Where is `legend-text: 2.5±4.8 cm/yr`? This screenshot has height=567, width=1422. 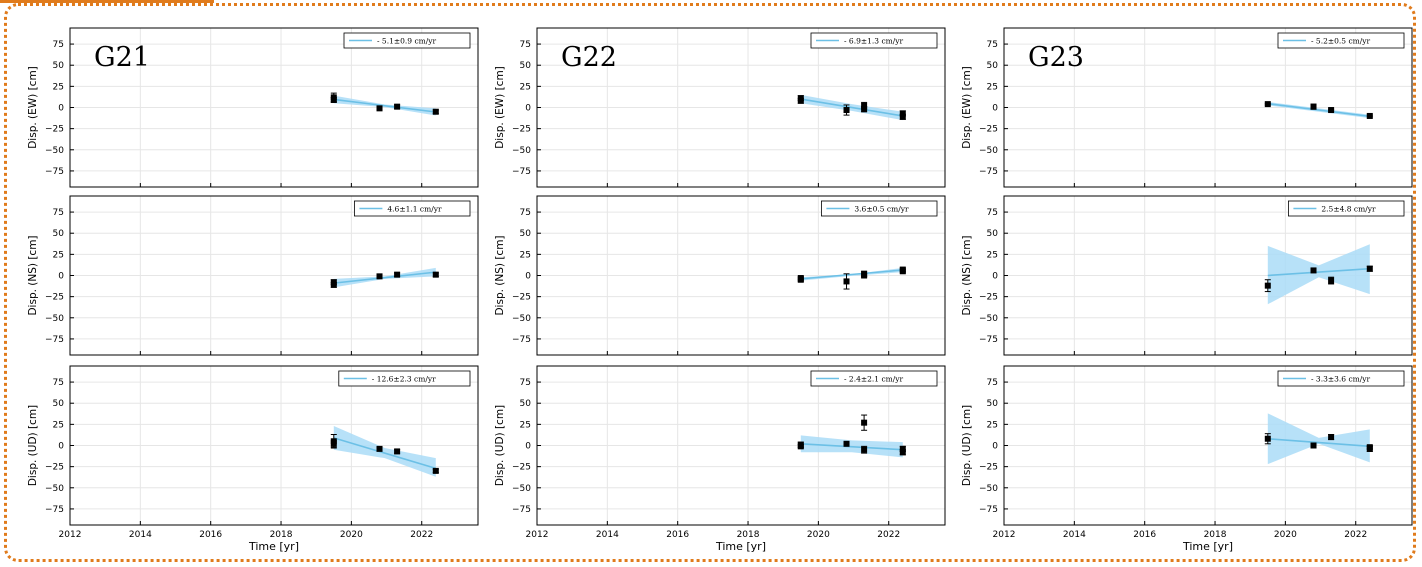 legend-text: 2.5±4.8 cm/yr is located at coordinates (1348, 209).